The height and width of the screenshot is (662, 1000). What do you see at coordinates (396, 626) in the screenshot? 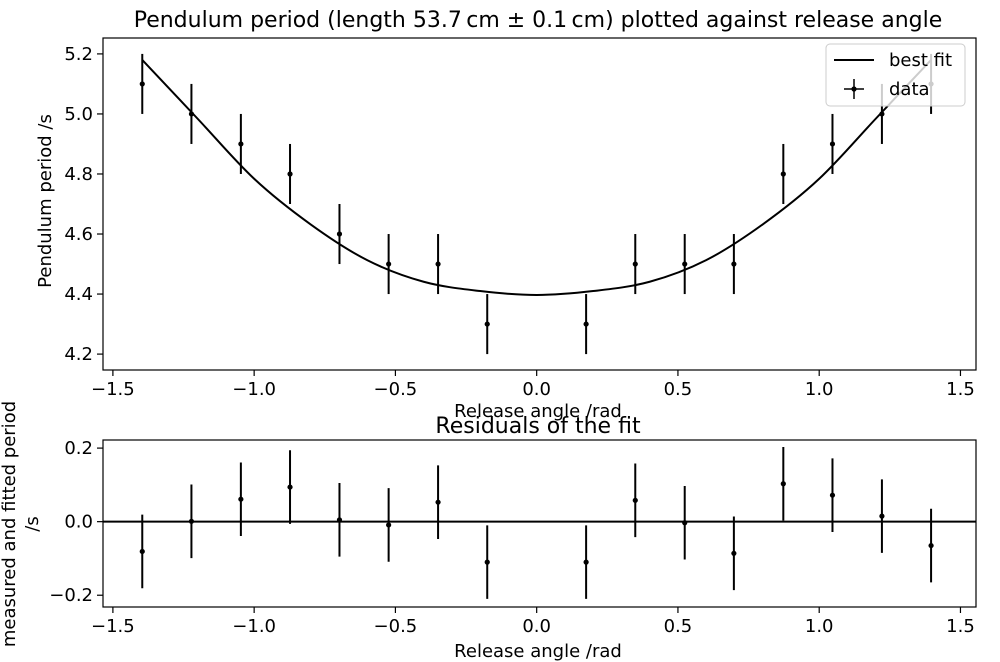
I see `residuals-x-tick-label: −0.5` at bounding box center [396, 626].